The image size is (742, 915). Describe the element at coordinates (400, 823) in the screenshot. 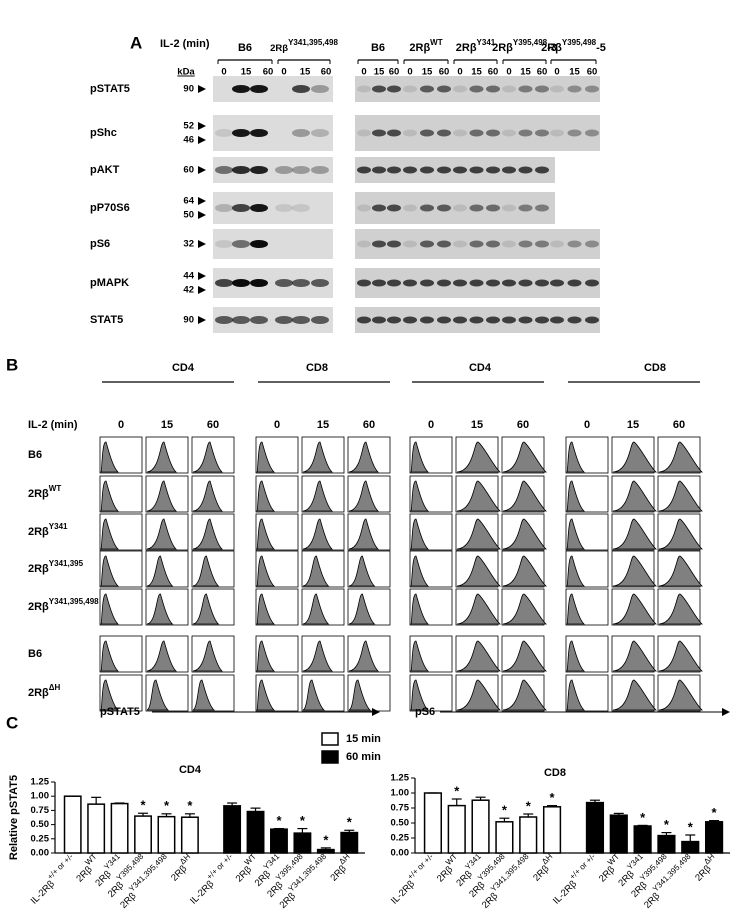

I see `y-tick-label: 0.50` at that location.